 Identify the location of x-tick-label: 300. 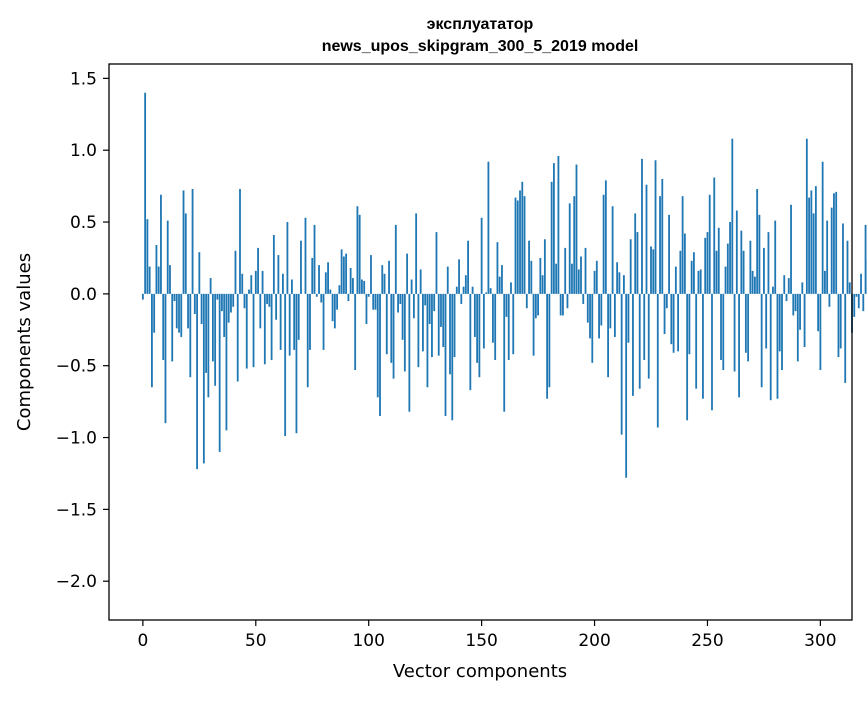
(820, 641).